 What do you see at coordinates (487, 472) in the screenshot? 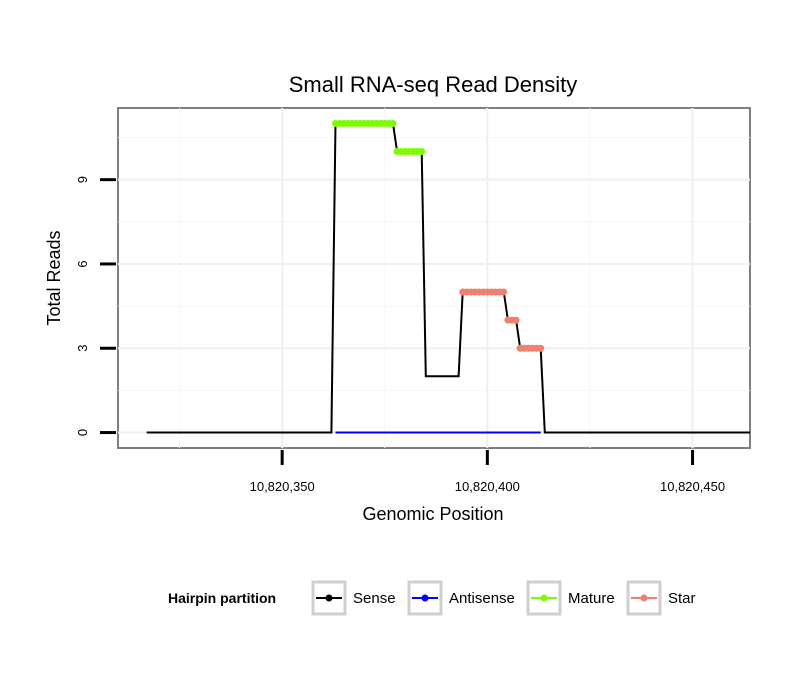
I see `x-axis: 10,820,350 10,820,400 10,820,450` at bounding box center [487, 472].